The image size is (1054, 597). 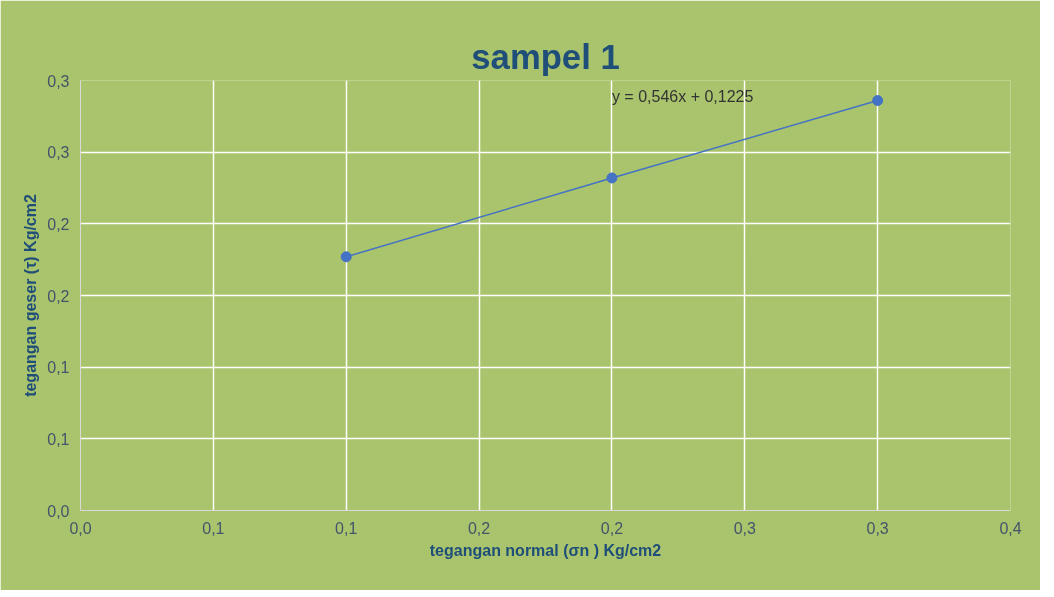 I want to click on x-tick-label: 0,0, so click(x=80, y=528).